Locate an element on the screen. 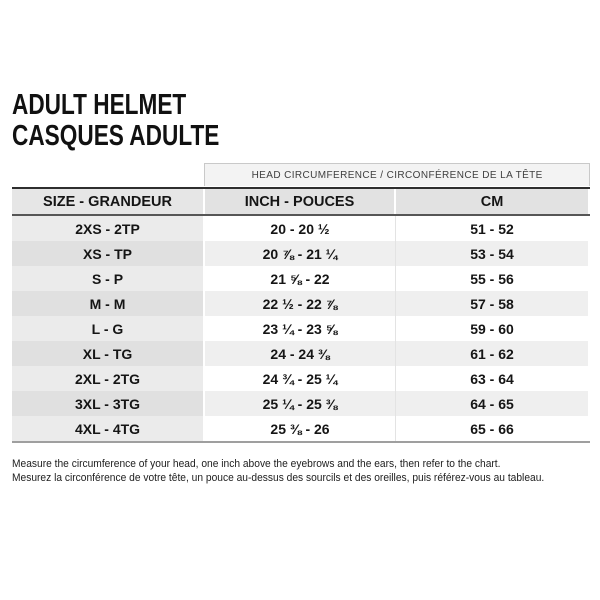  column-header-inch: INCH - POUCES is located at coordinates (300, 201).